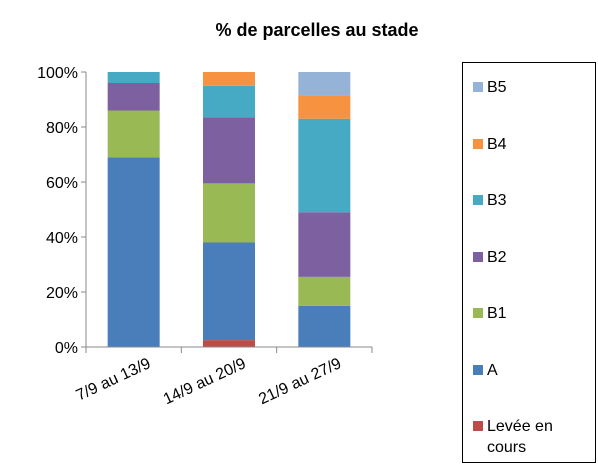 The width and height of the screenshot is (598, 464). What do you see at coordinates (528, 200) in the screenshot?
I see `legend-item: B3` at bounding box center [528, 200].